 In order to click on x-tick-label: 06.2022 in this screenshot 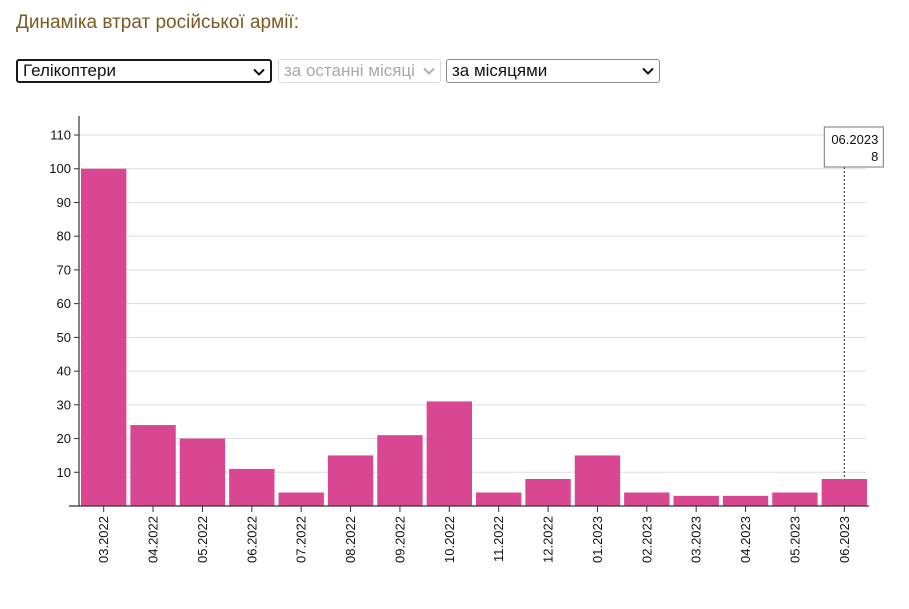, I will do `click(251, 539)`.